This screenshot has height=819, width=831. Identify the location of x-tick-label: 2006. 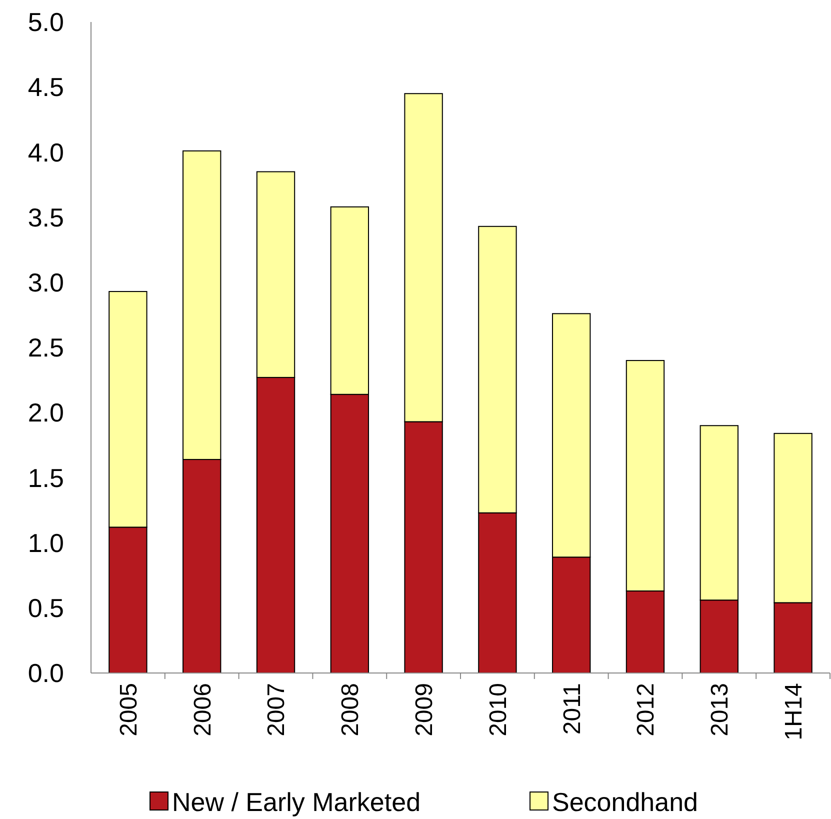
(202, 709).